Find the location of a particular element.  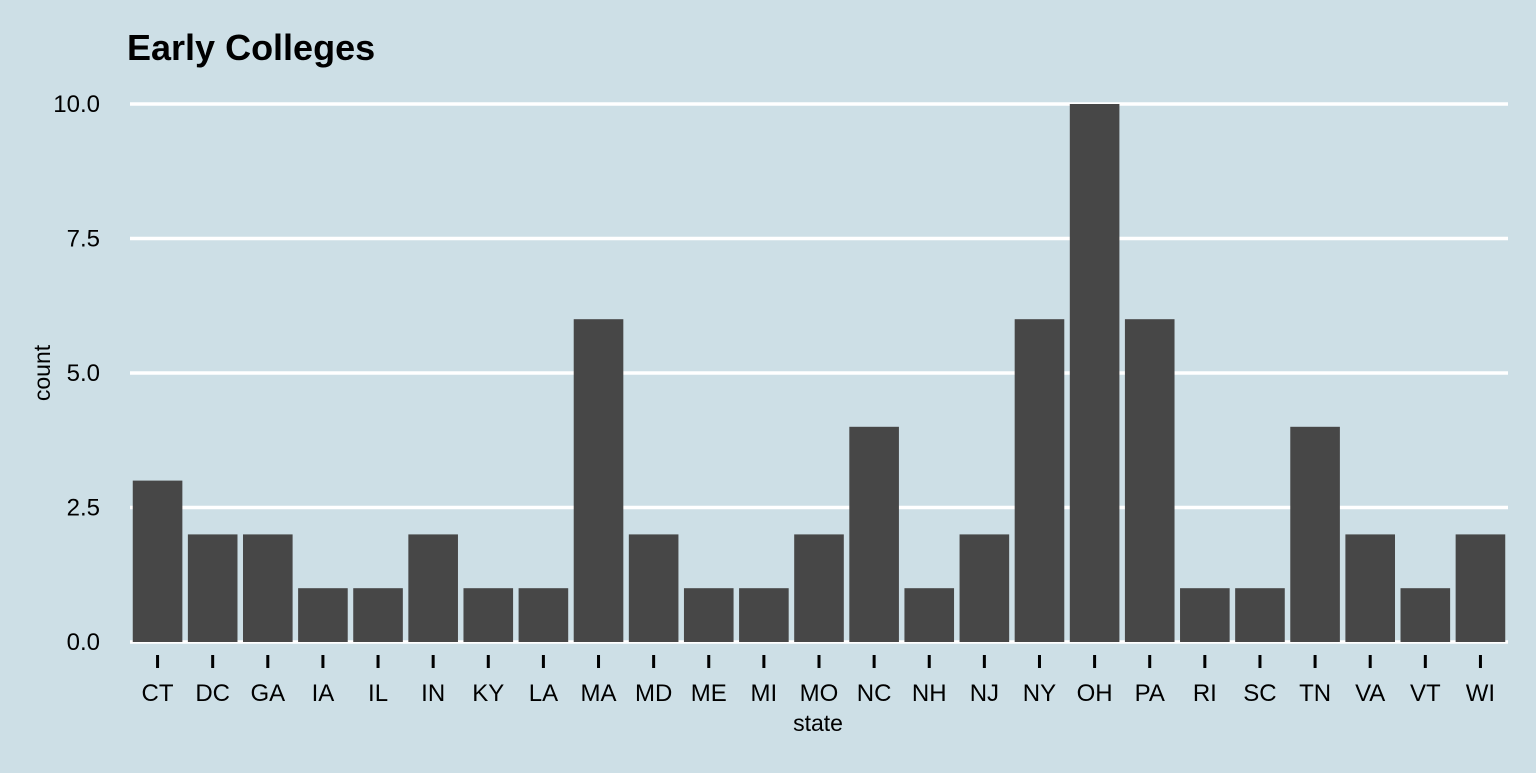

x-tick-label: NC is located at coordinates (874, 693).